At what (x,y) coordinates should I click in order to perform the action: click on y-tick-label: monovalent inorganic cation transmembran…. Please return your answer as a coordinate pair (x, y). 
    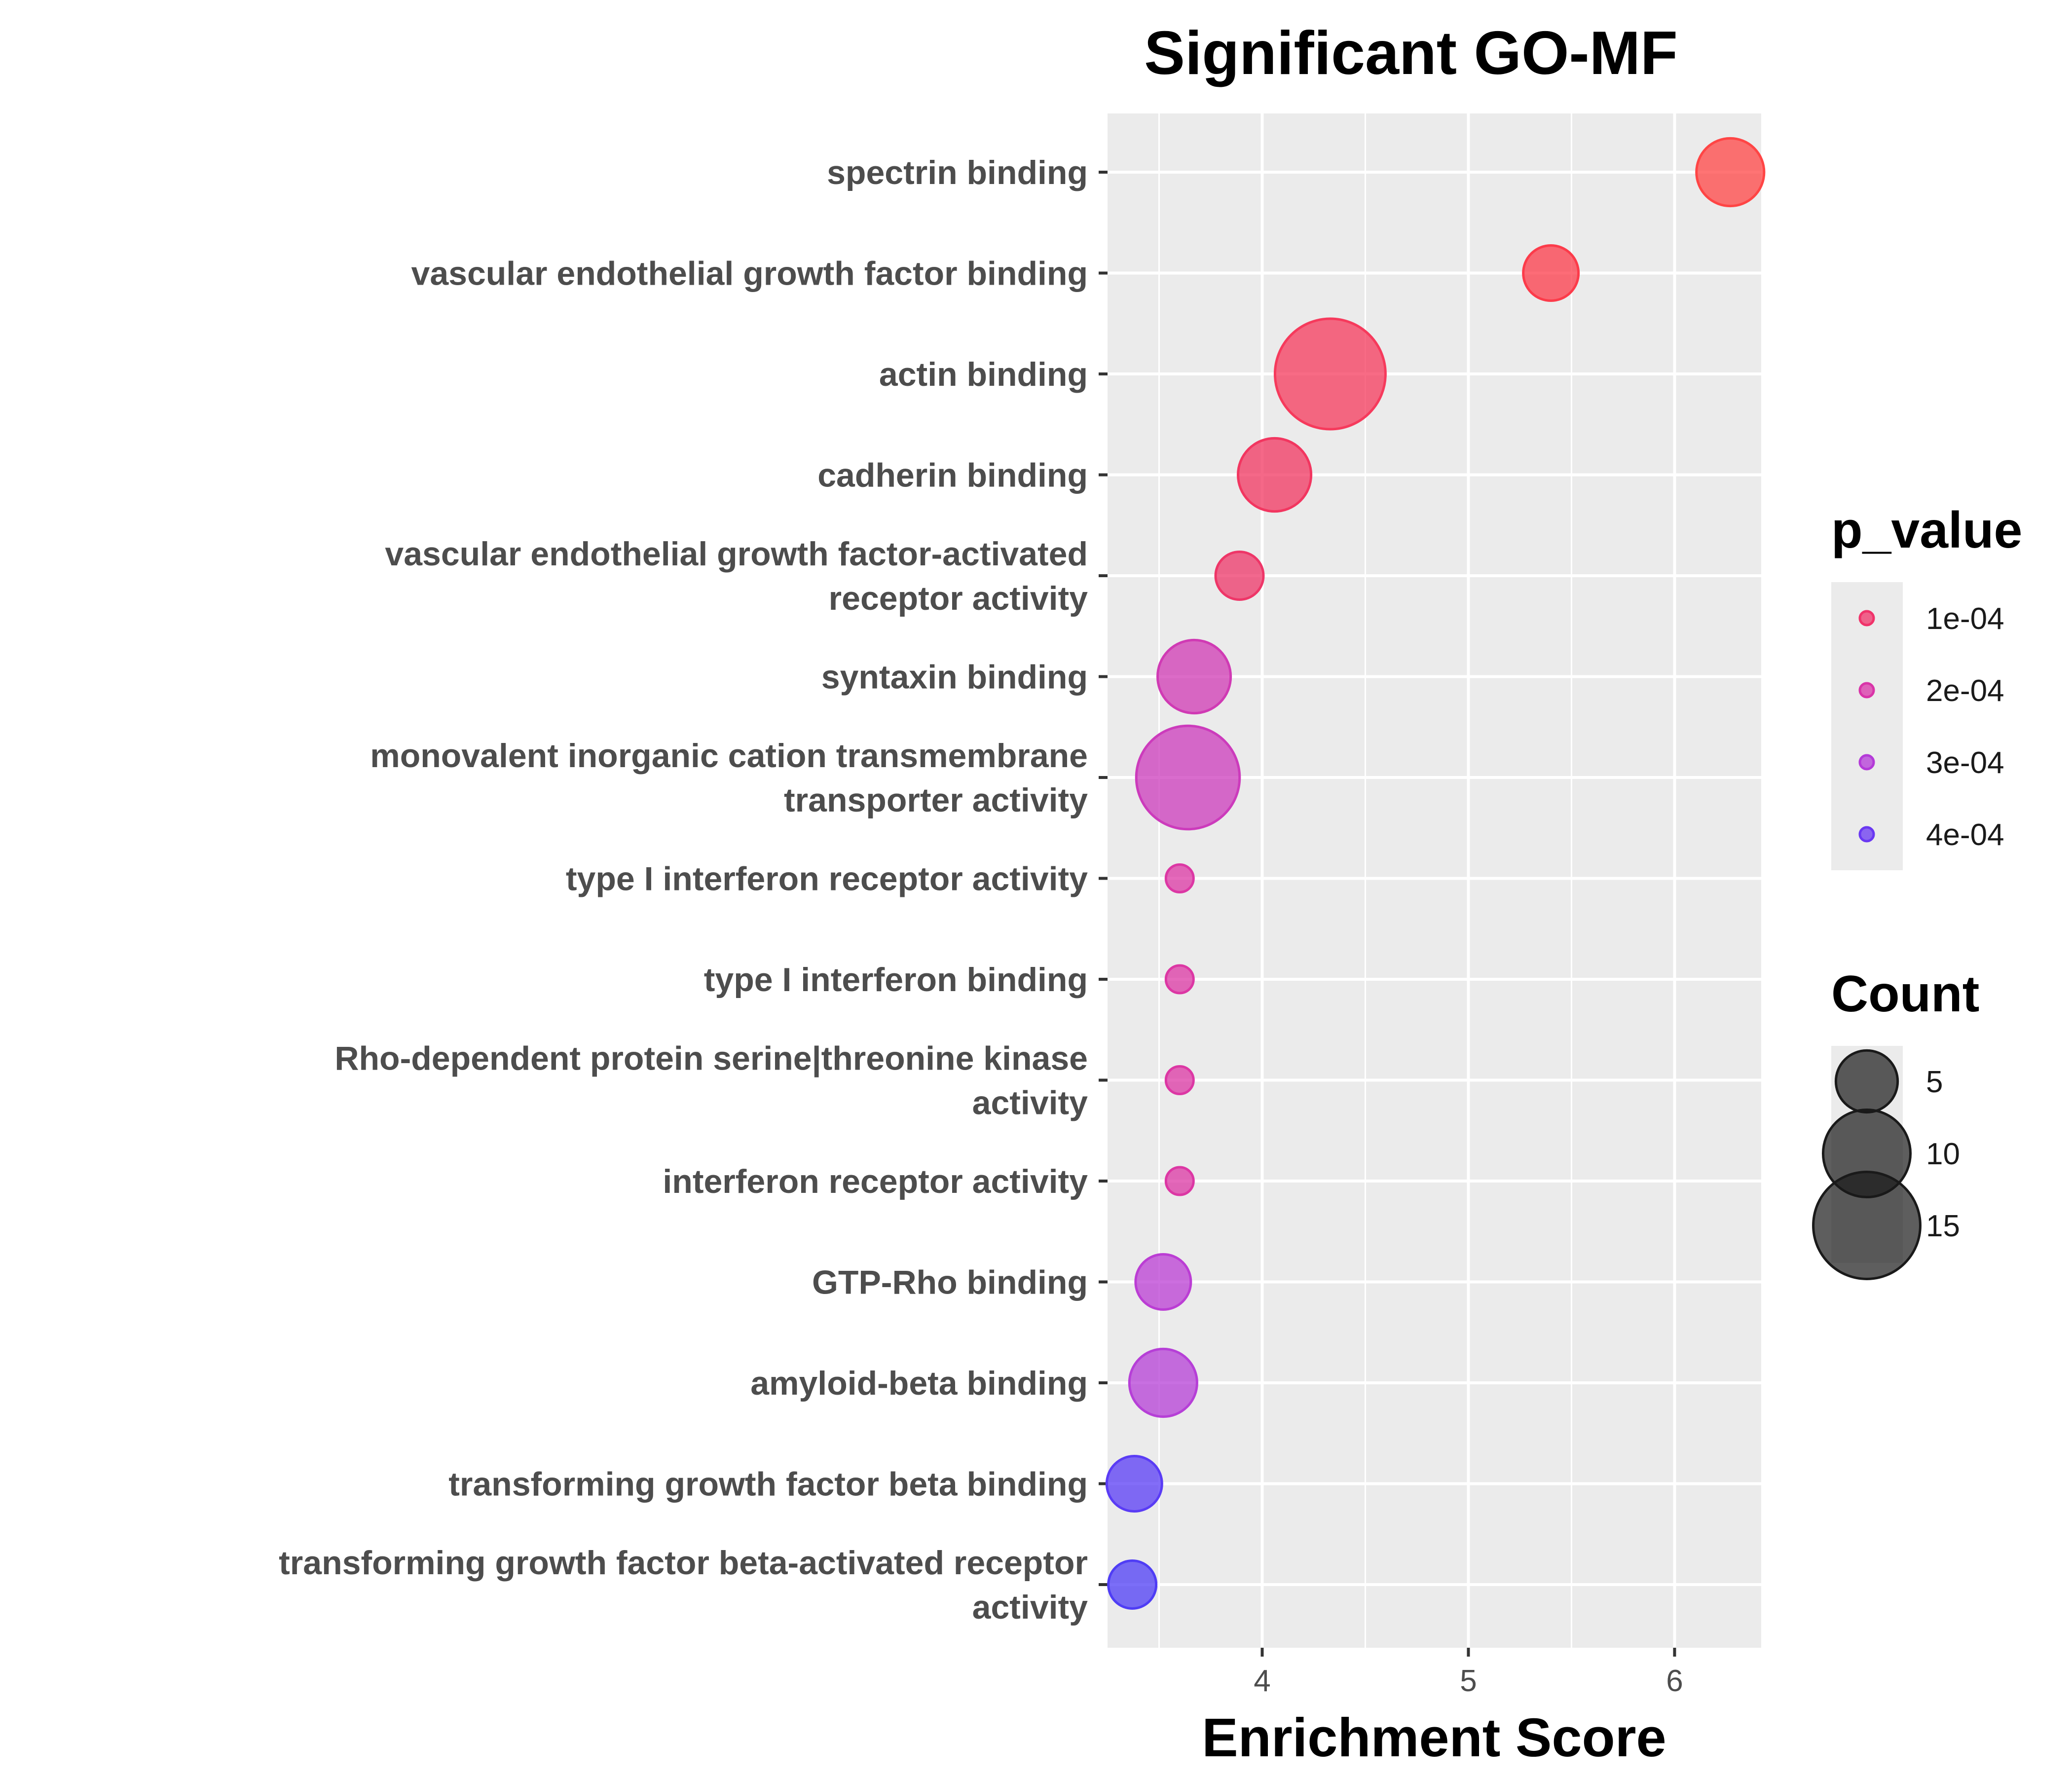
    Looking at the image, I should click on (729, 756).